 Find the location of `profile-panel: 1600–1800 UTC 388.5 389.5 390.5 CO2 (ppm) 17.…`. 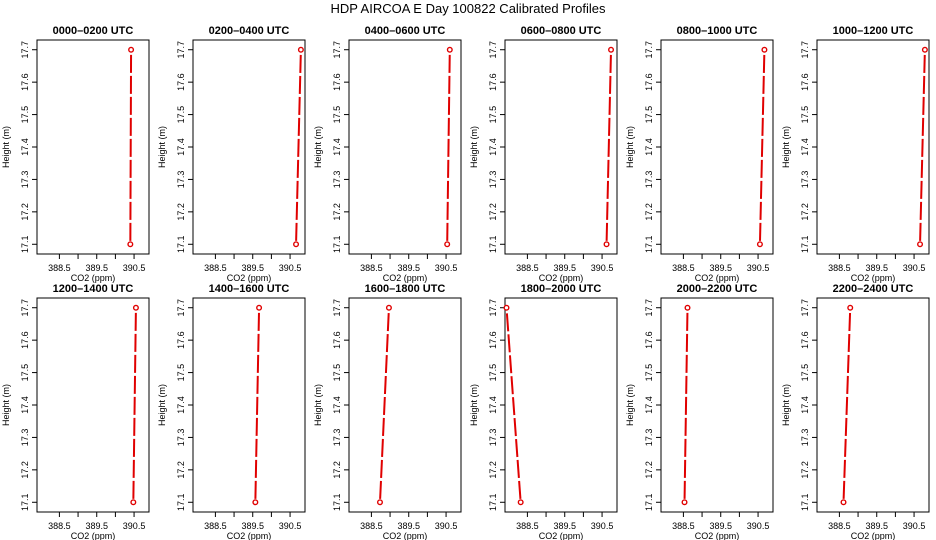

profile-panel: 1600–1800 UTC 388.5 389.5 390.5 CO2 (ppm) 17.… is located at coordinates (387, 411).